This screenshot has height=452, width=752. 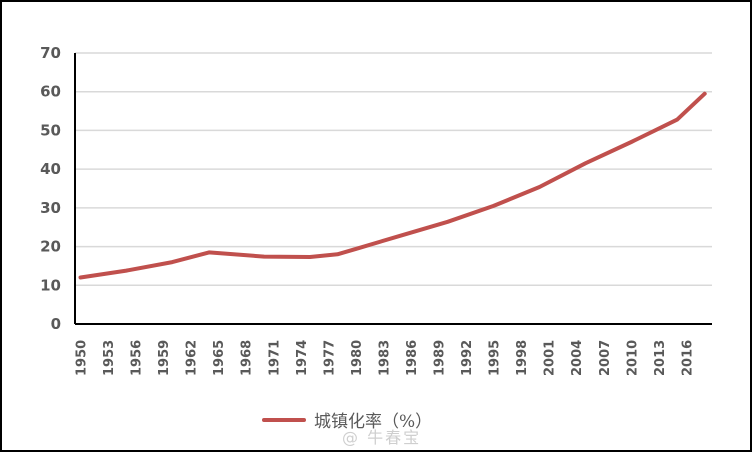 I want to click on x-tick-label: 1986, so click(x=412, y=358).